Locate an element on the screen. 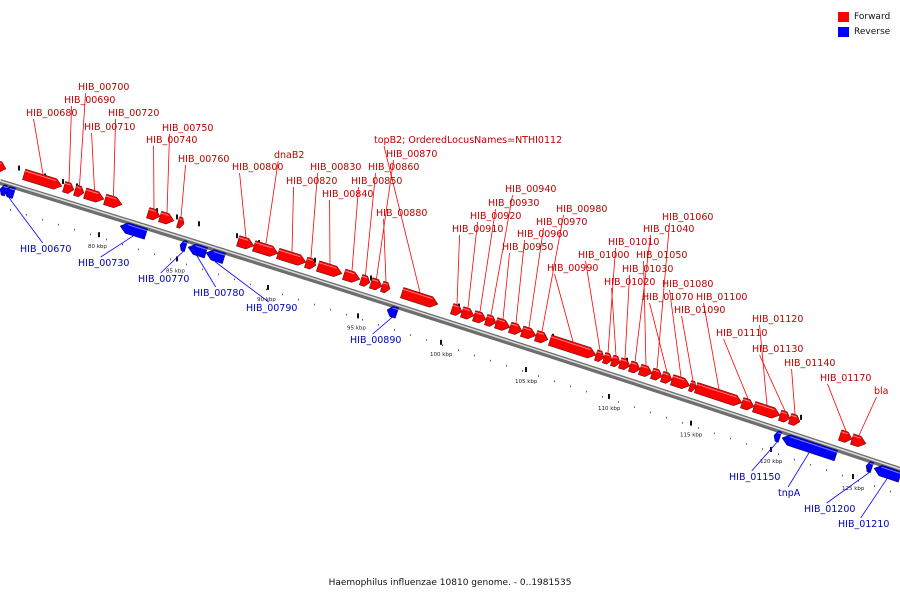 The width and height of the screenshot is (900, 600). gene-label-forward: HIB_00750 is located at coordinates (187, 128).